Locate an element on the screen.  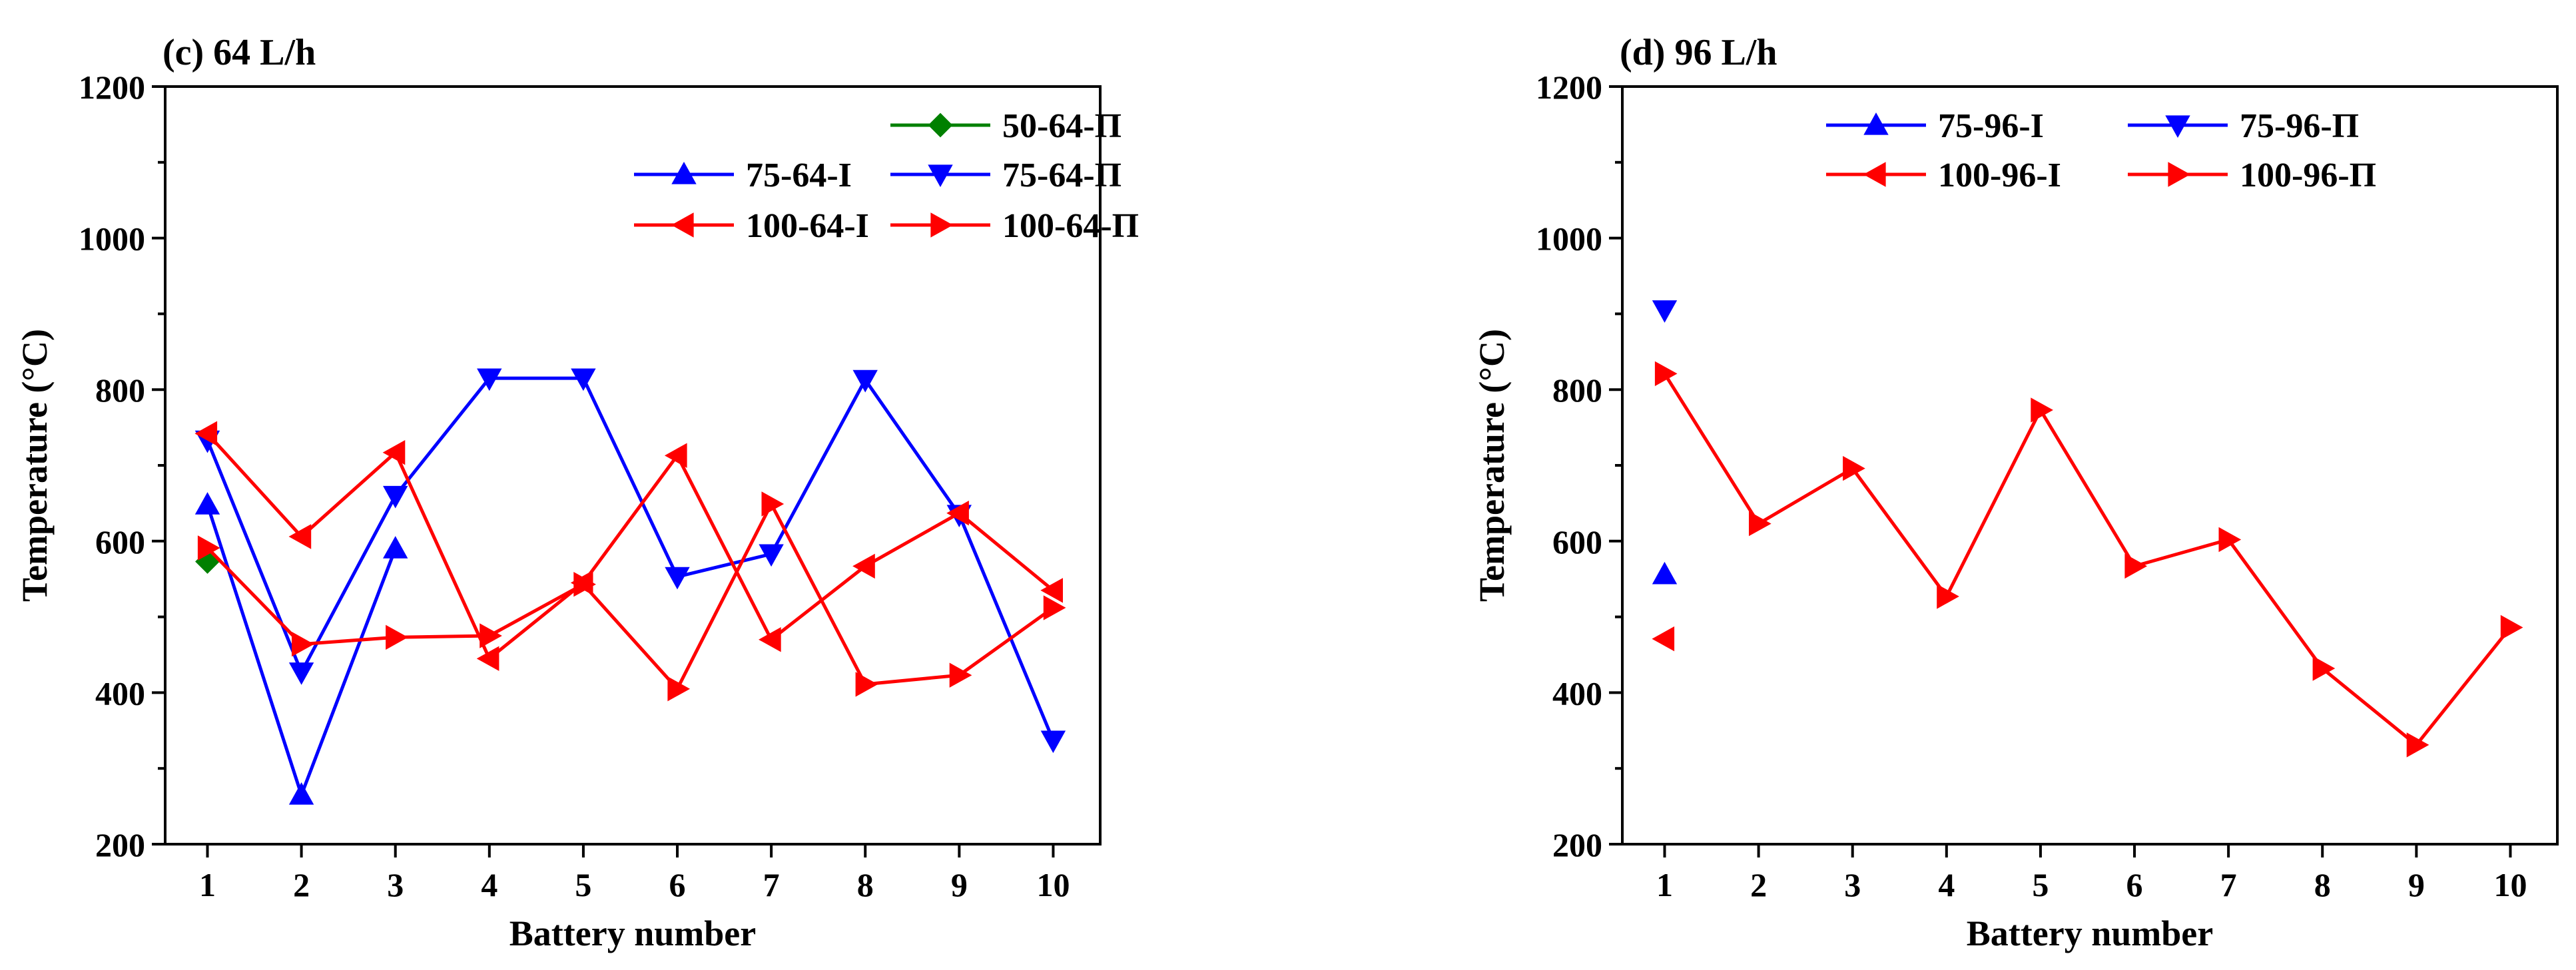
legend-item: 50-64-Π is located at coordinates (1006, 126).